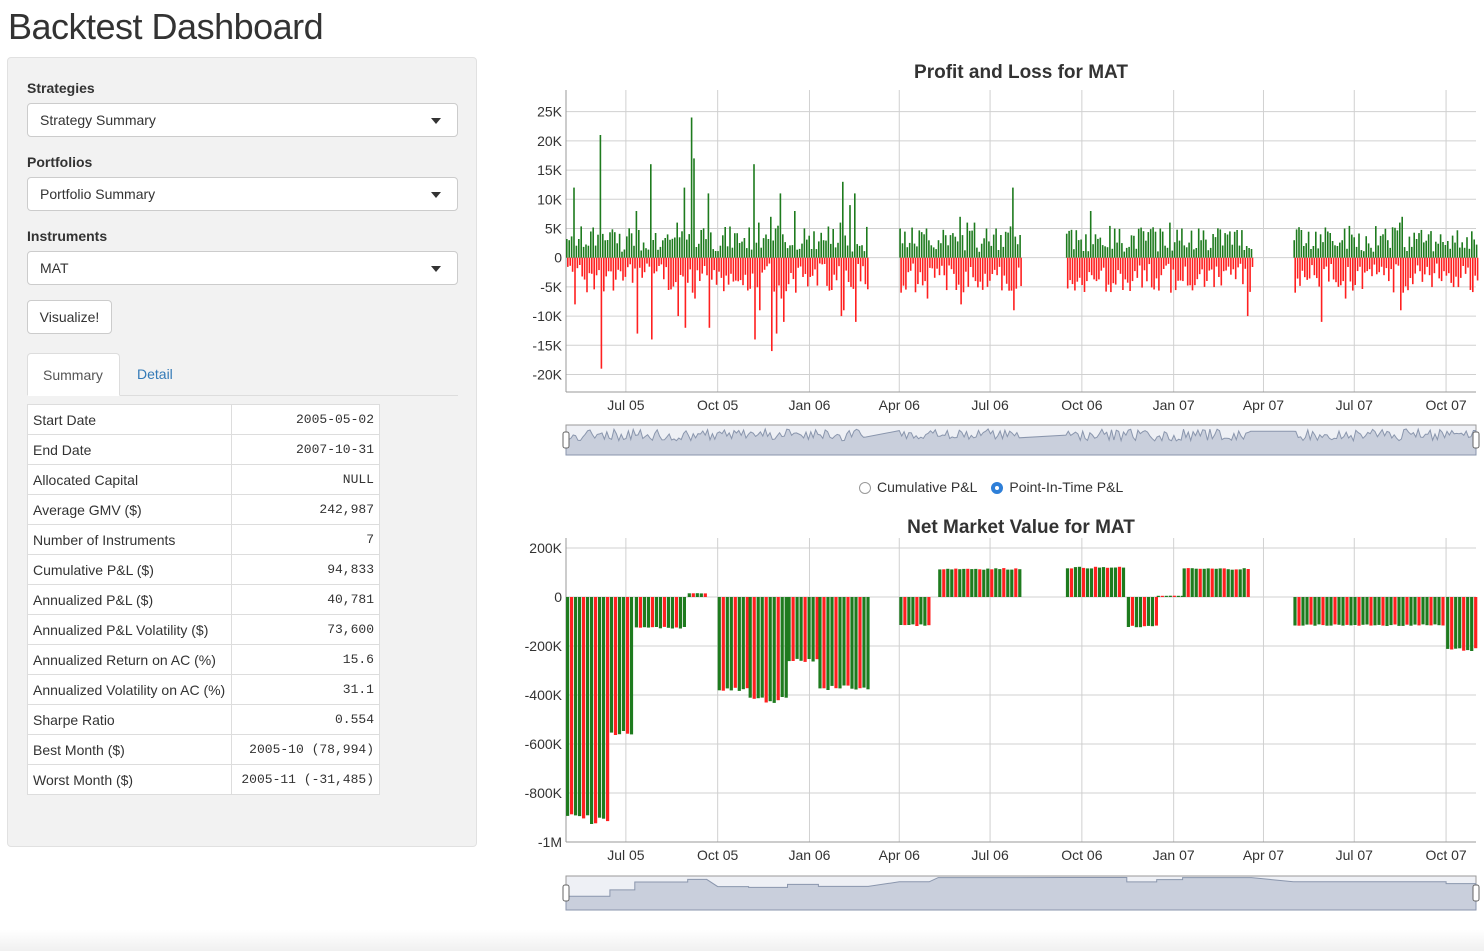  What do you see at coordinates (1057, 487) in the screenshot?
I see `radio-option: Point-In-Time P&L` at bounding box center [1057, 487].